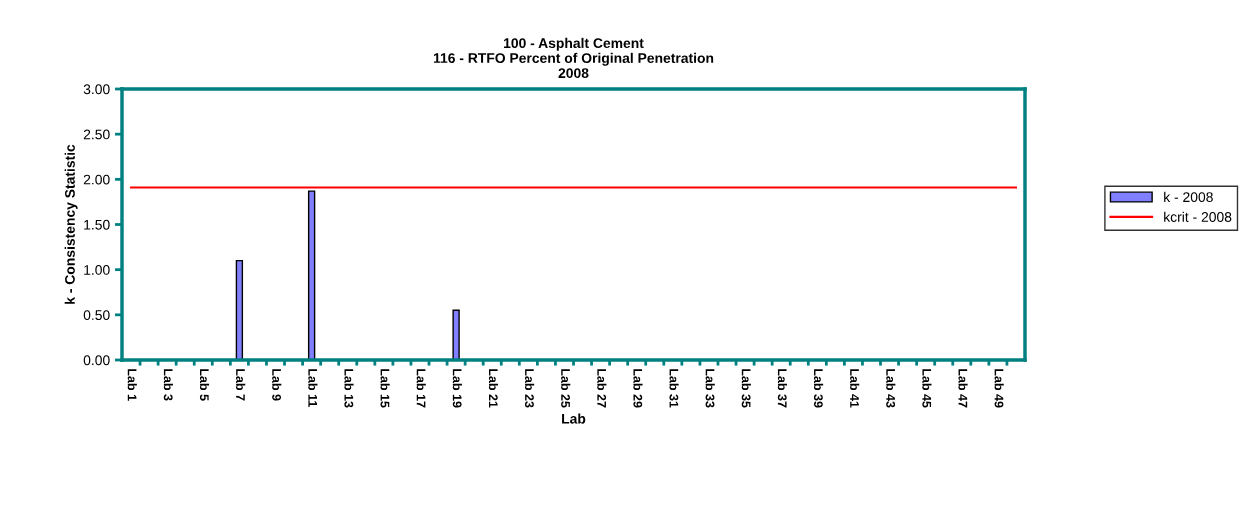 This screenshot has height=529, width=1247. Describe the element at coordinates (529, 388) in the screenshot. I see `x-tick-label: Lab 23` at that location.